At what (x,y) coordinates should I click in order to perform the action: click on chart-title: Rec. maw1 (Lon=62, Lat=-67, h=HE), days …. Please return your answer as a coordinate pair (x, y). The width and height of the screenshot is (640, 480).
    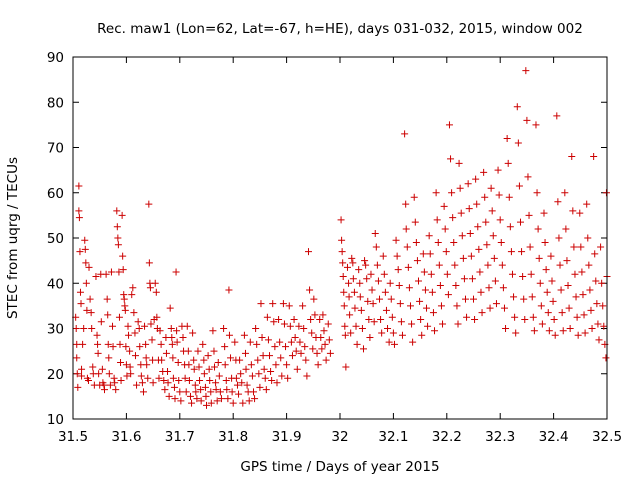
    Looking at the image, I should click on (340, 29).